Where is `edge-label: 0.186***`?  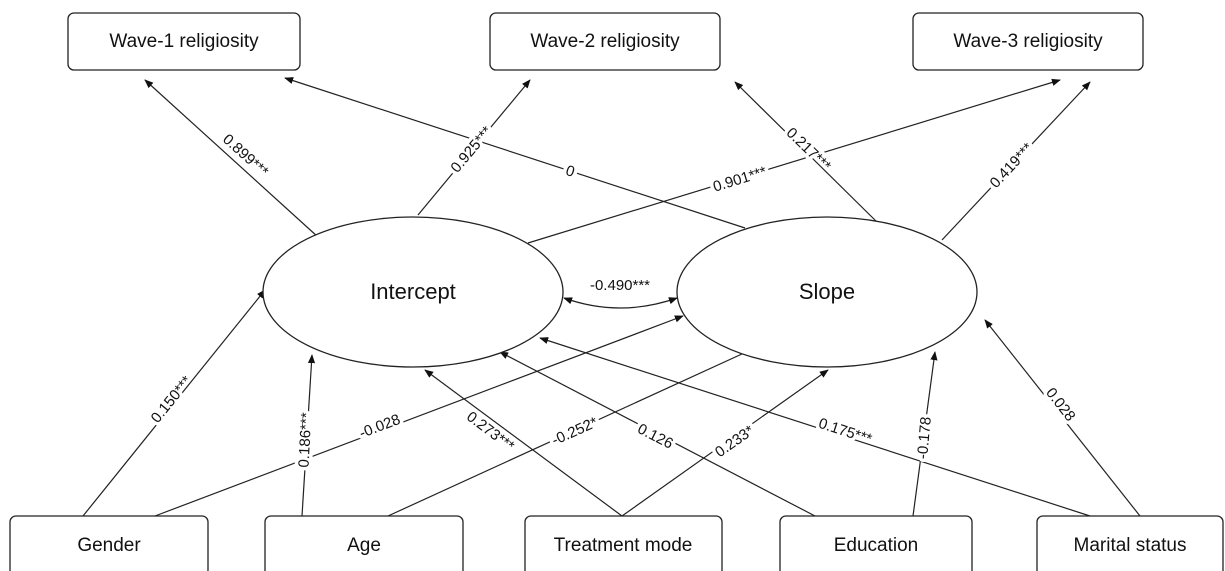
edge-label: 0.186*** is located at coordinates (306, 440).